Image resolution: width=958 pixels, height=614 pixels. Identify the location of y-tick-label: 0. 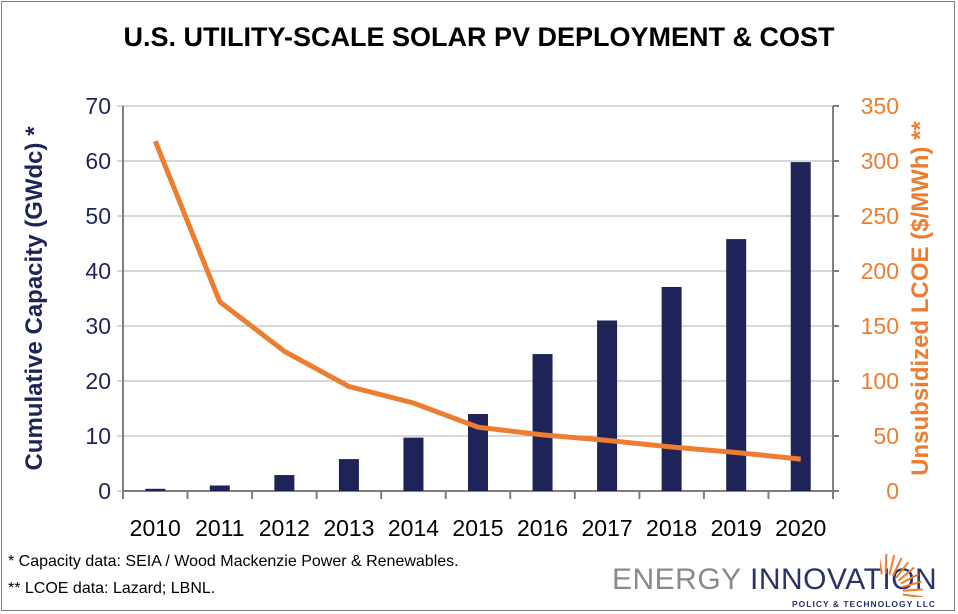
(104, 491).